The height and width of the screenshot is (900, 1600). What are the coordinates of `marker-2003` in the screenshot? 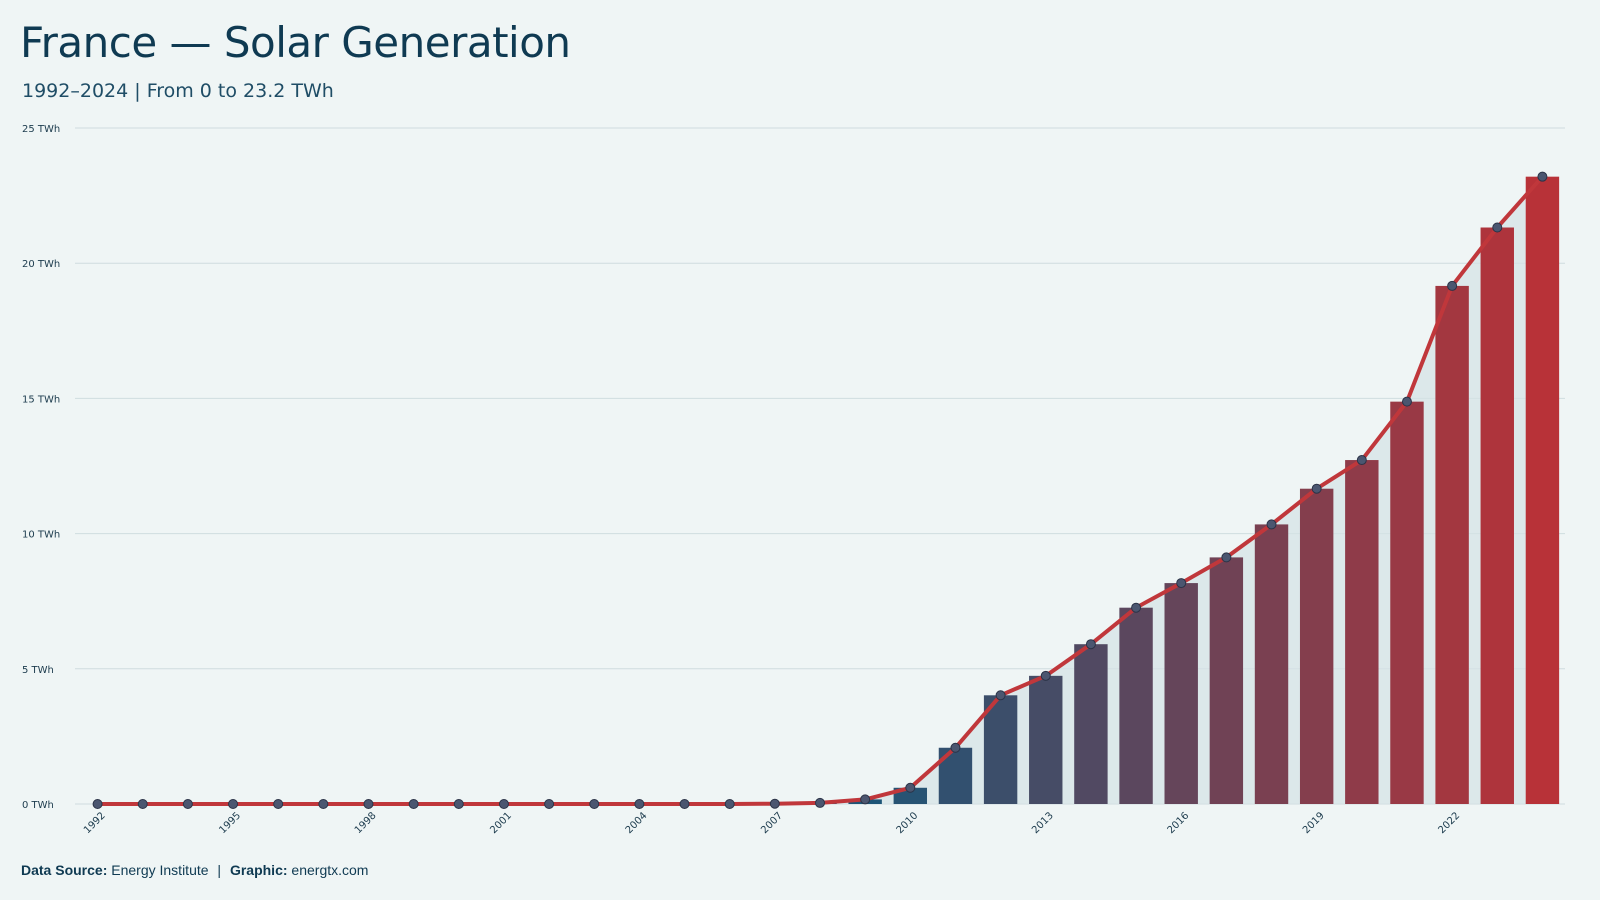 It's located at (594, 804).